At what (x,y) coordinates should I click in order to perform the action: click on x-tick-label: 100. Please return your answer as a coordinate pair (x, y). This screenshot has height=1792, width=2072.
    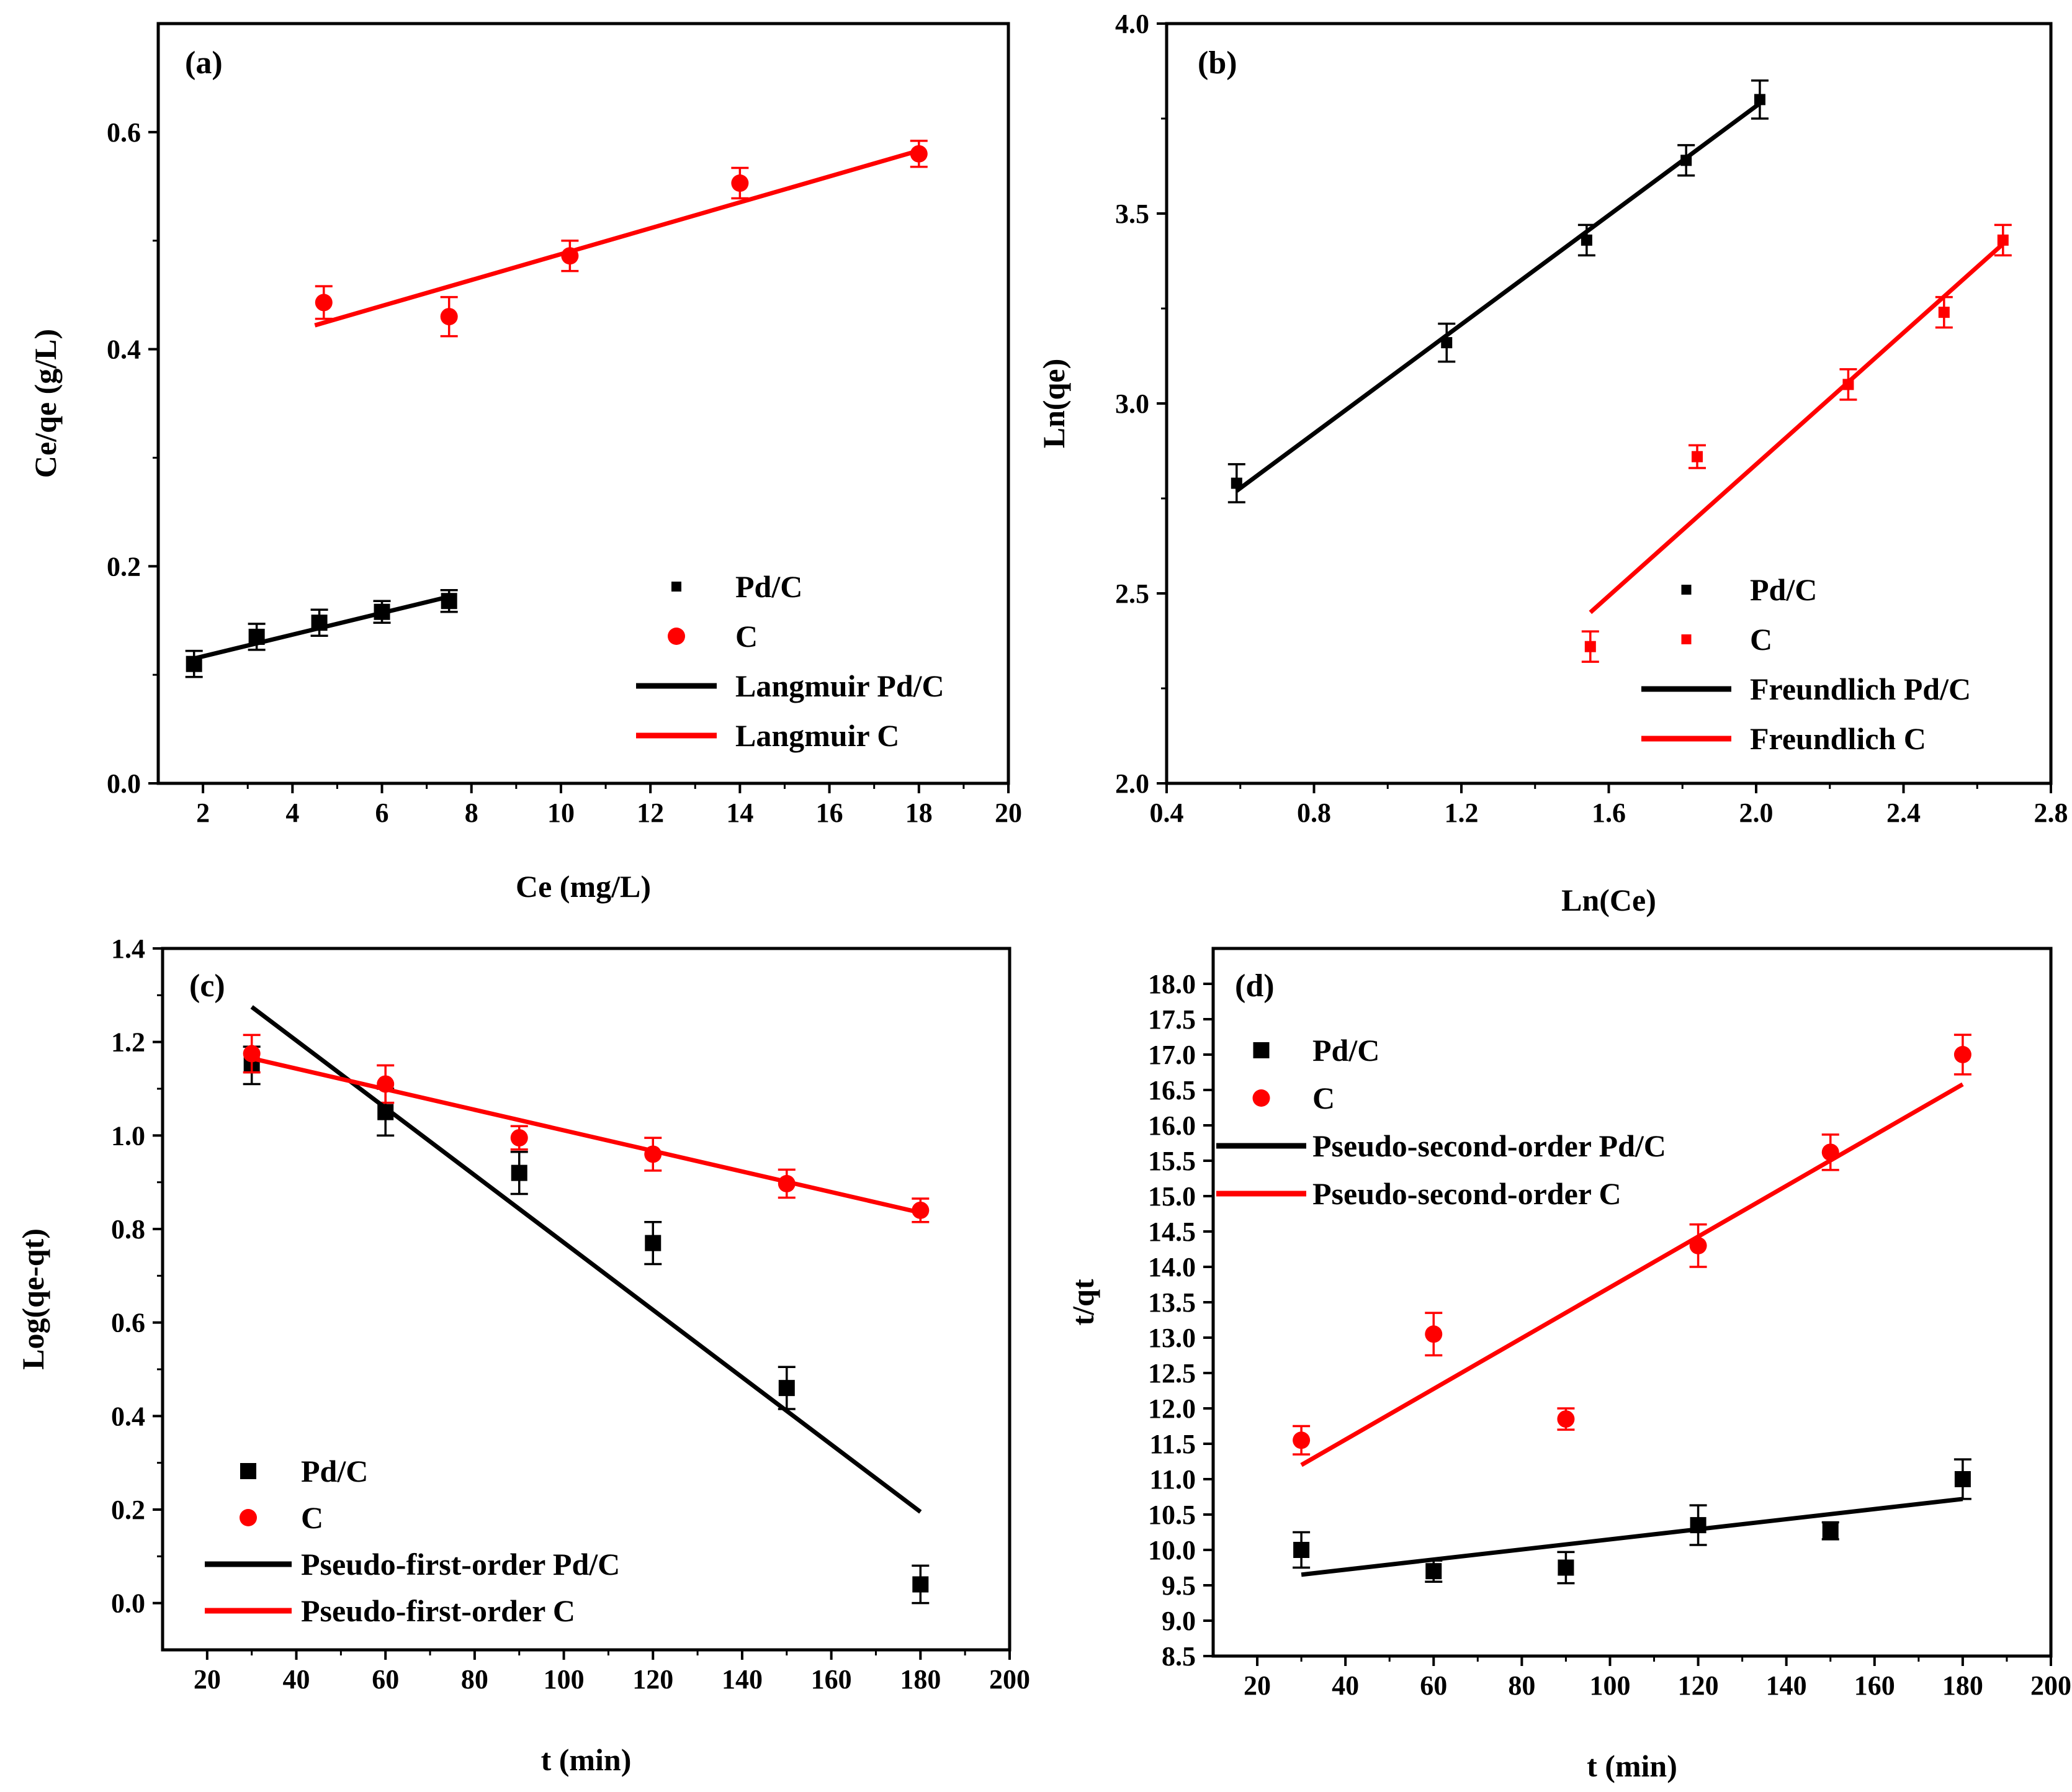
    Looking at the image, I should click on (1610, 1685).